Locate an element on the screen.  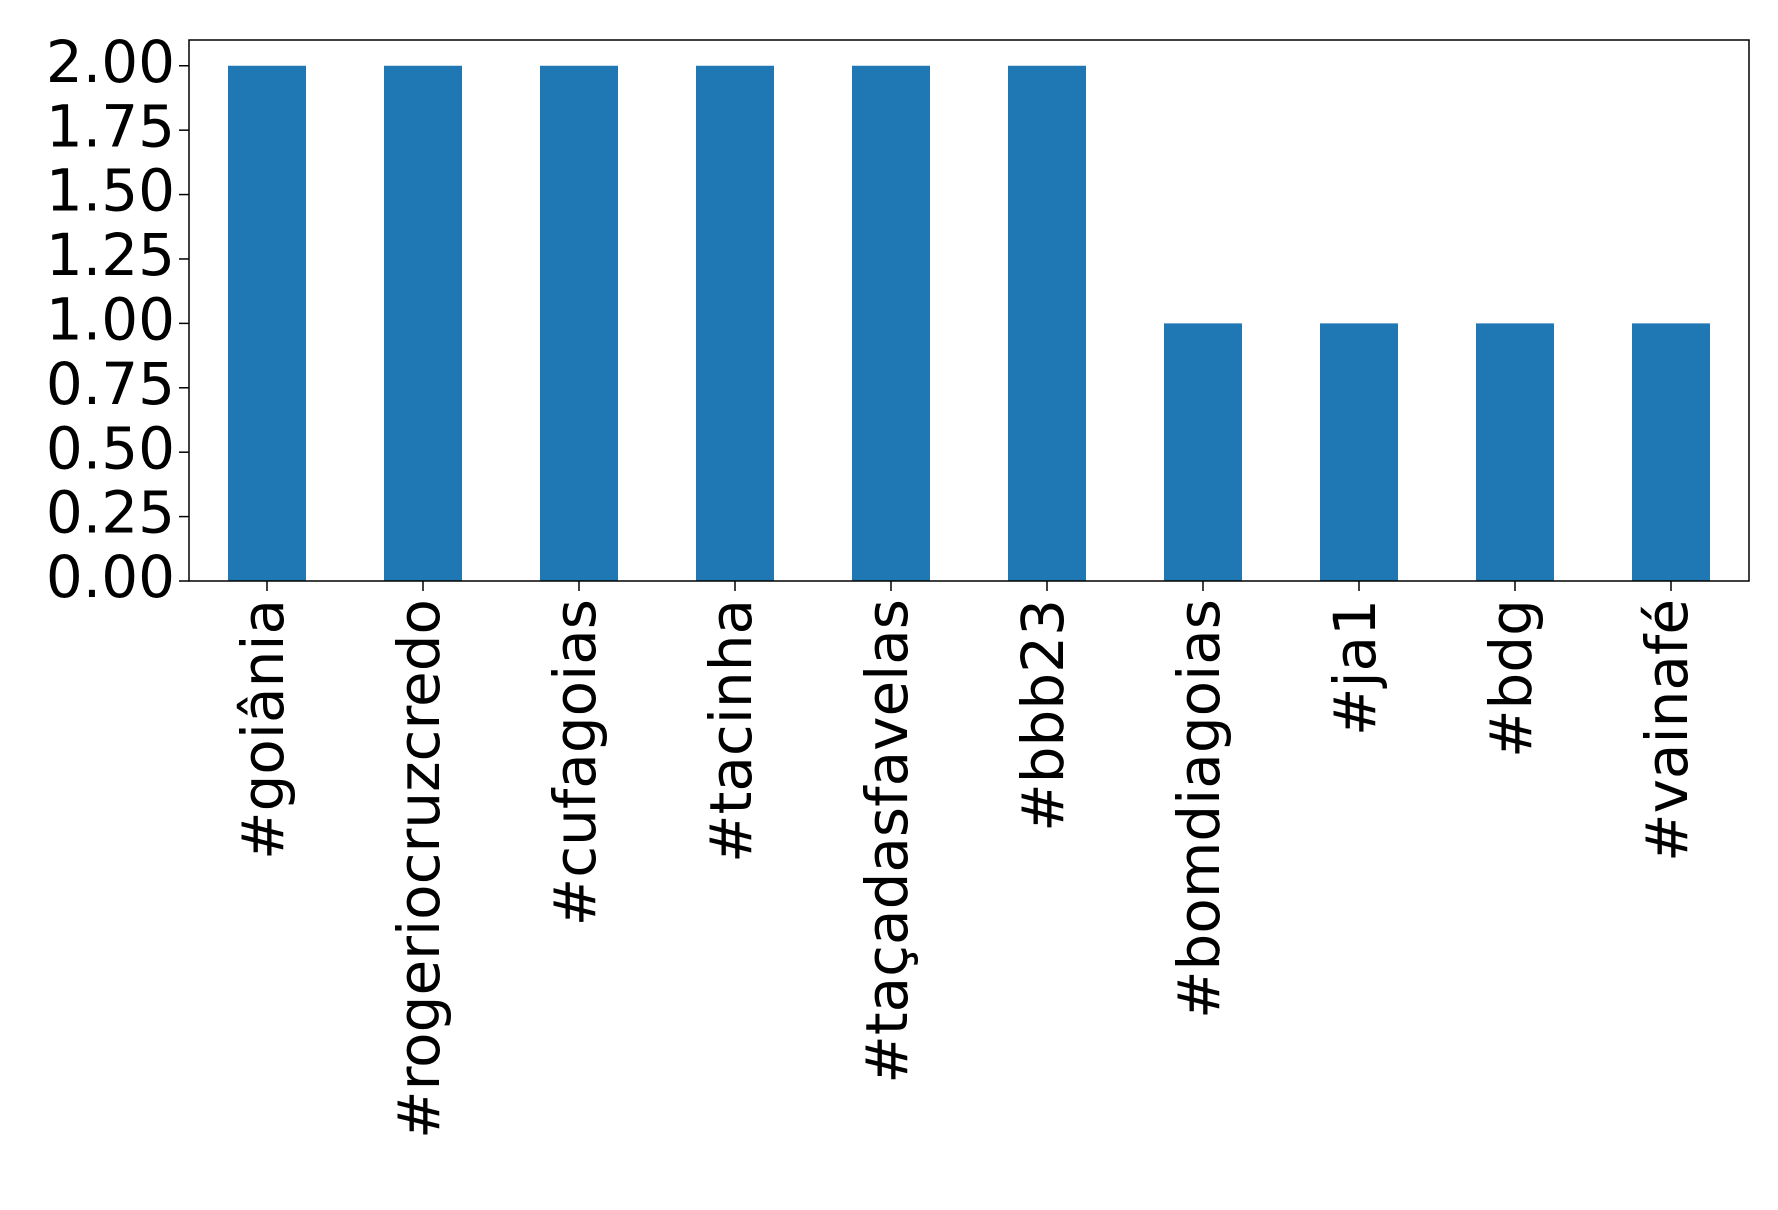
x-tick-label: #taçadasfavelas is located at coordinates (887, 841).